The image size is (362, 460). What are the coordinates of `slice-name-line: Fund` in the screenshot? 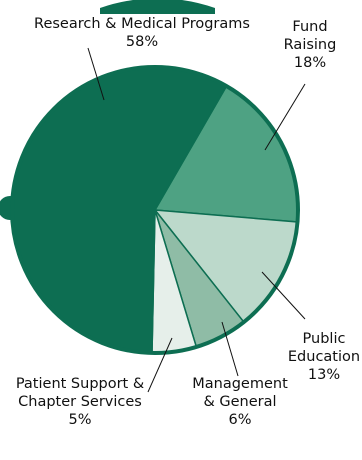 It's located at (309, 27).